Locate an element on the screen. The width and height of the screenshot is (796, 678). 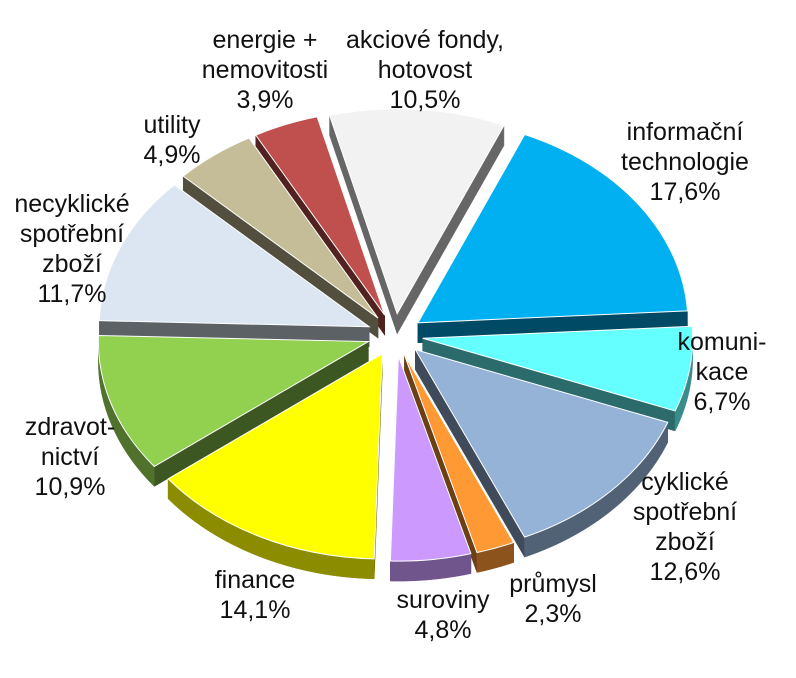
label-text-suroviny: suroviny is located at coordinates (443, 600).